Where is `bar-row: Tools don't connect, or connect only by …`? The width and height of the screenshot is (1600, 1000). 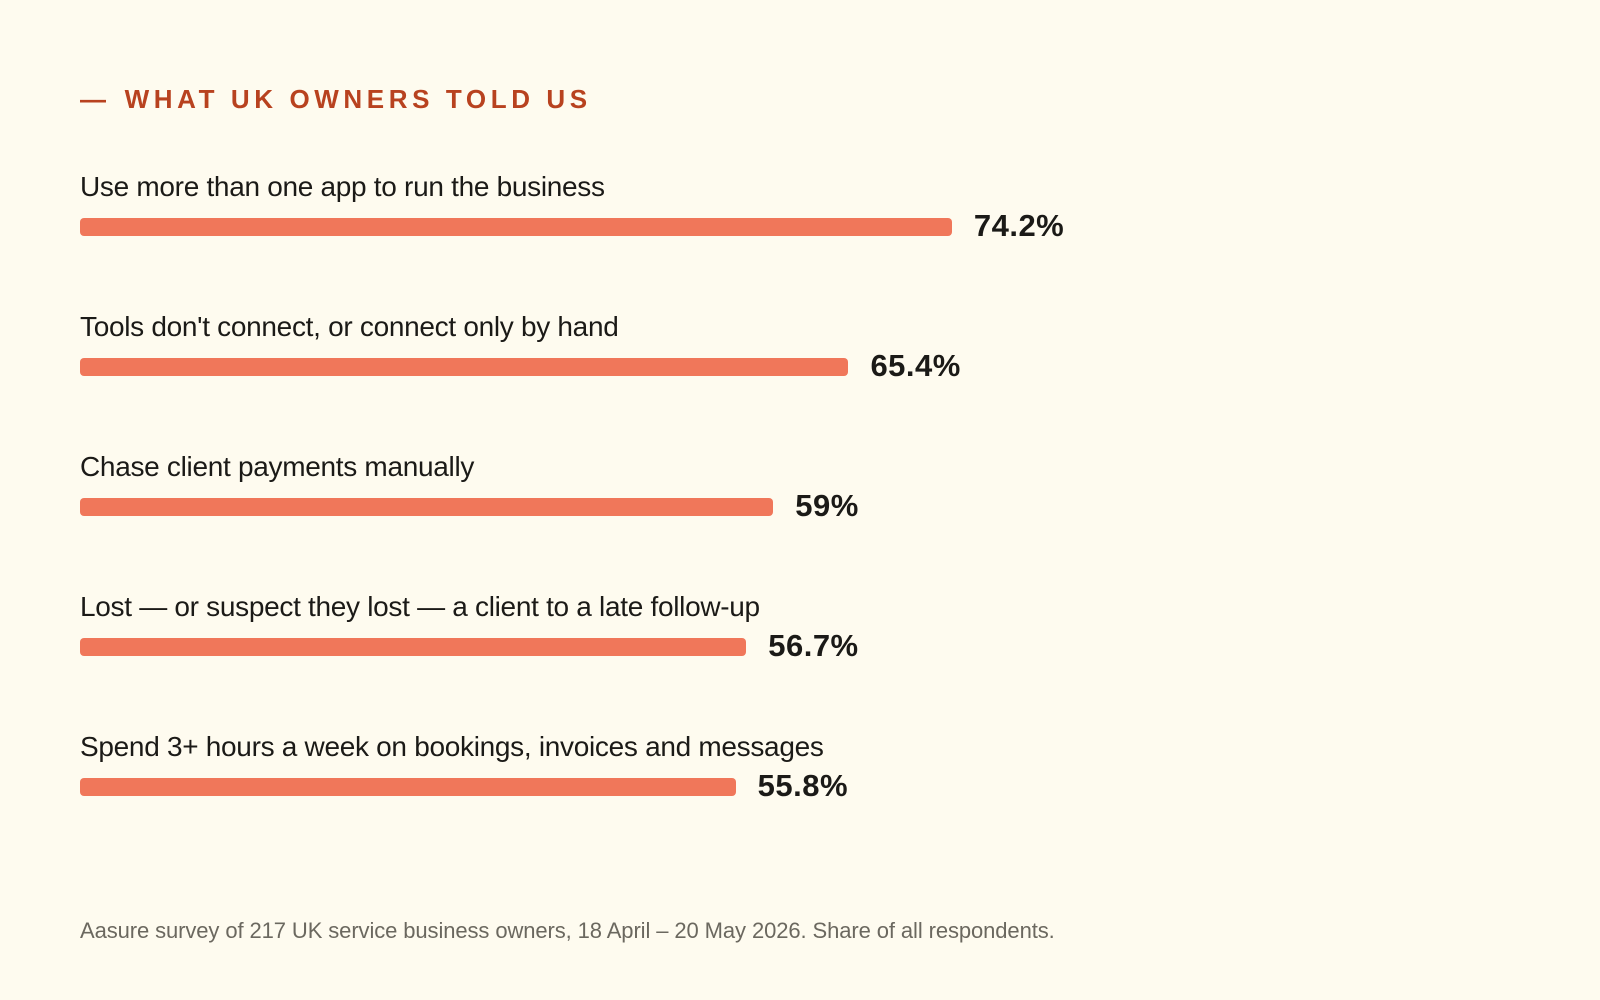
bar-row: Tools don't connect, or connect only by … is located at coordinates (680, 350).